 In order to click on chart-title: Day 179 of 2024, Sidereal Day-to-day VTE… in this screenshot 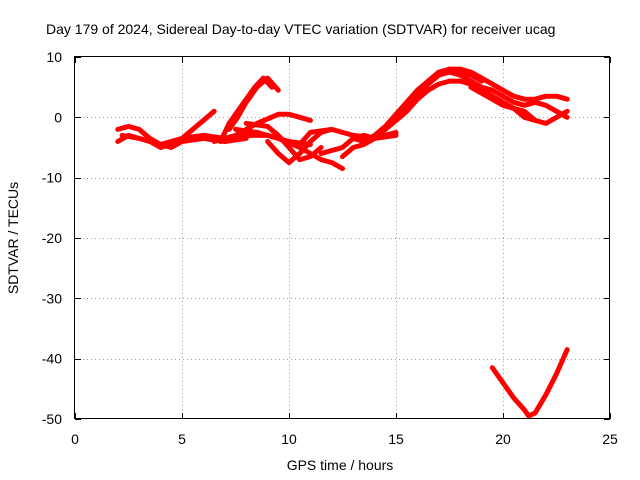, I will do `click(300, 29)`.